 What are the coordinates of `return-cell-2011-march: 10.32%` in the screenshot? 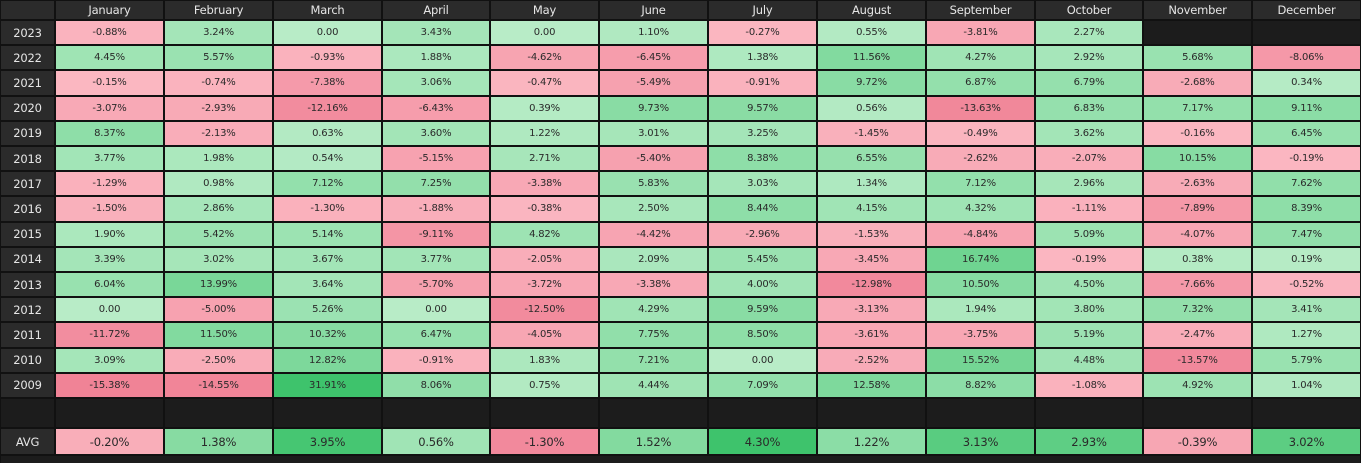 It's located at (327, 335).